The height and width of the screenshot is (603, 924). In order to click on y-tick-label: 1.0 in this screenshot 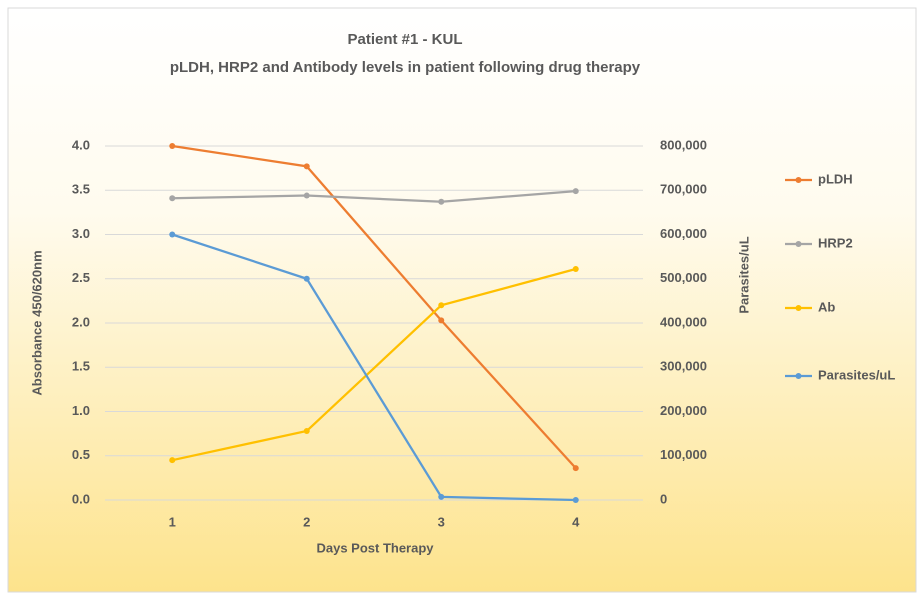, I will do `click(81, 410)`.